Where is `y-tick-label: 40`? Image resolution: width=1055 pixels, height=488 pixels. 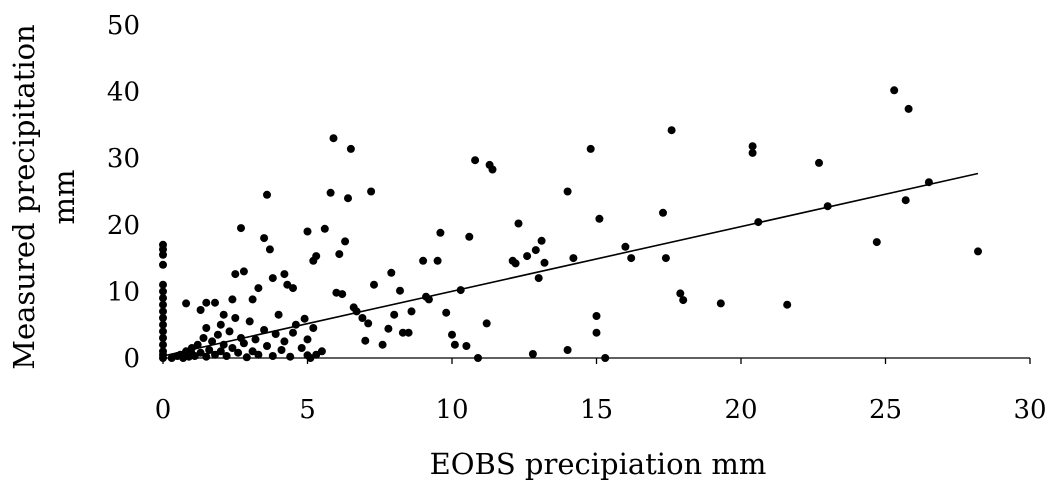
y-tick-label: 40 is located at coordinates (123, 93).